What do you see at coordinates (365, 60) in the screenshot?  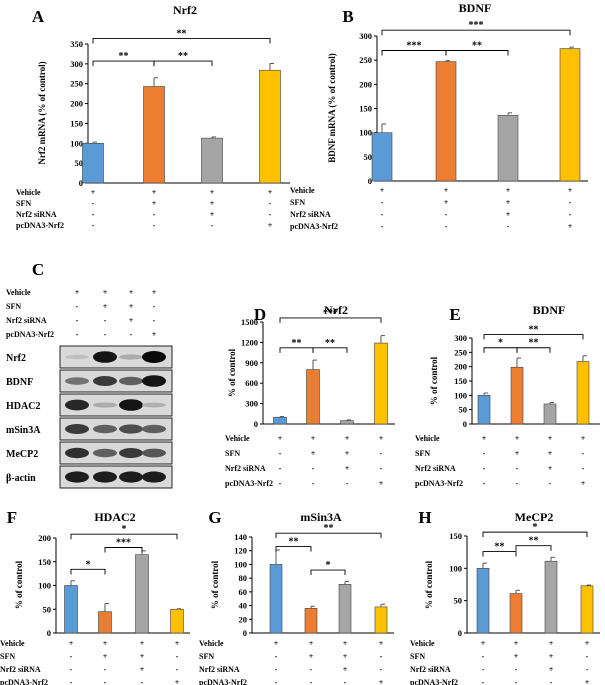 I see `y-tick-label: 250` at bounding box center [365, 60].